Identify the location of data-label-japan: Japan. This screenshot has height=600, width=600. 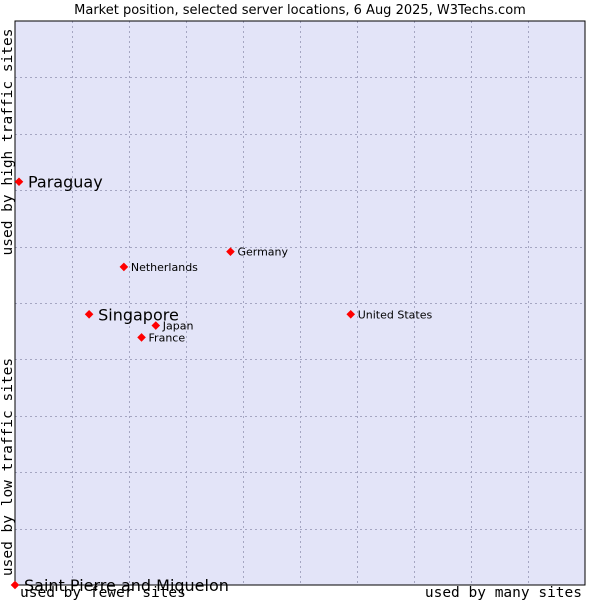
(178, 326).